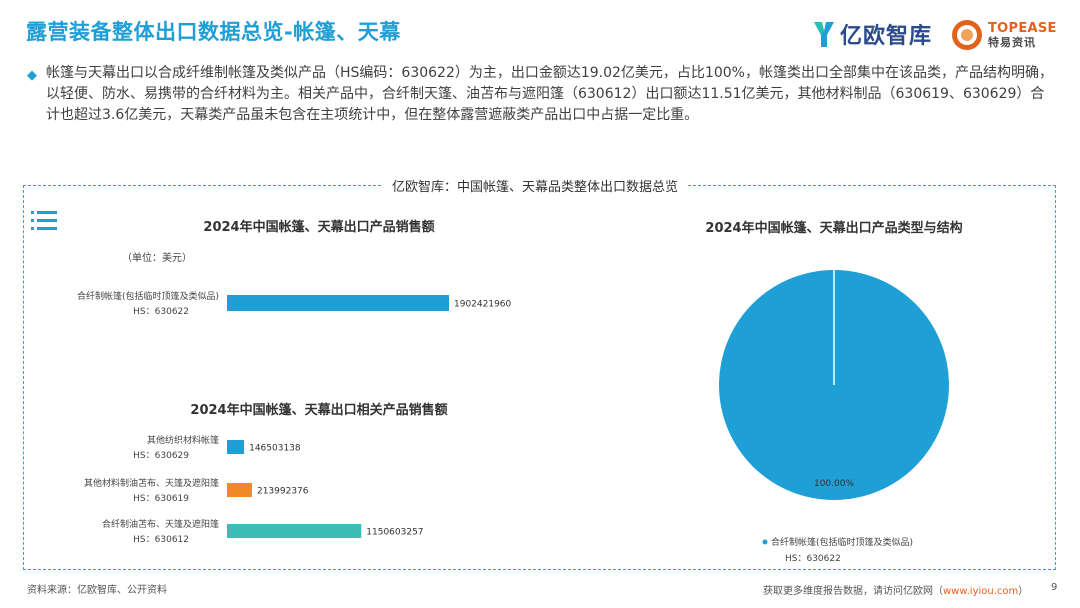 This screenshot has height=608, width=1080. Describe the element at coordinates (275, 449) in the screenshot. I see `bar-chart-2-value-label-0: 146503138` at that location.